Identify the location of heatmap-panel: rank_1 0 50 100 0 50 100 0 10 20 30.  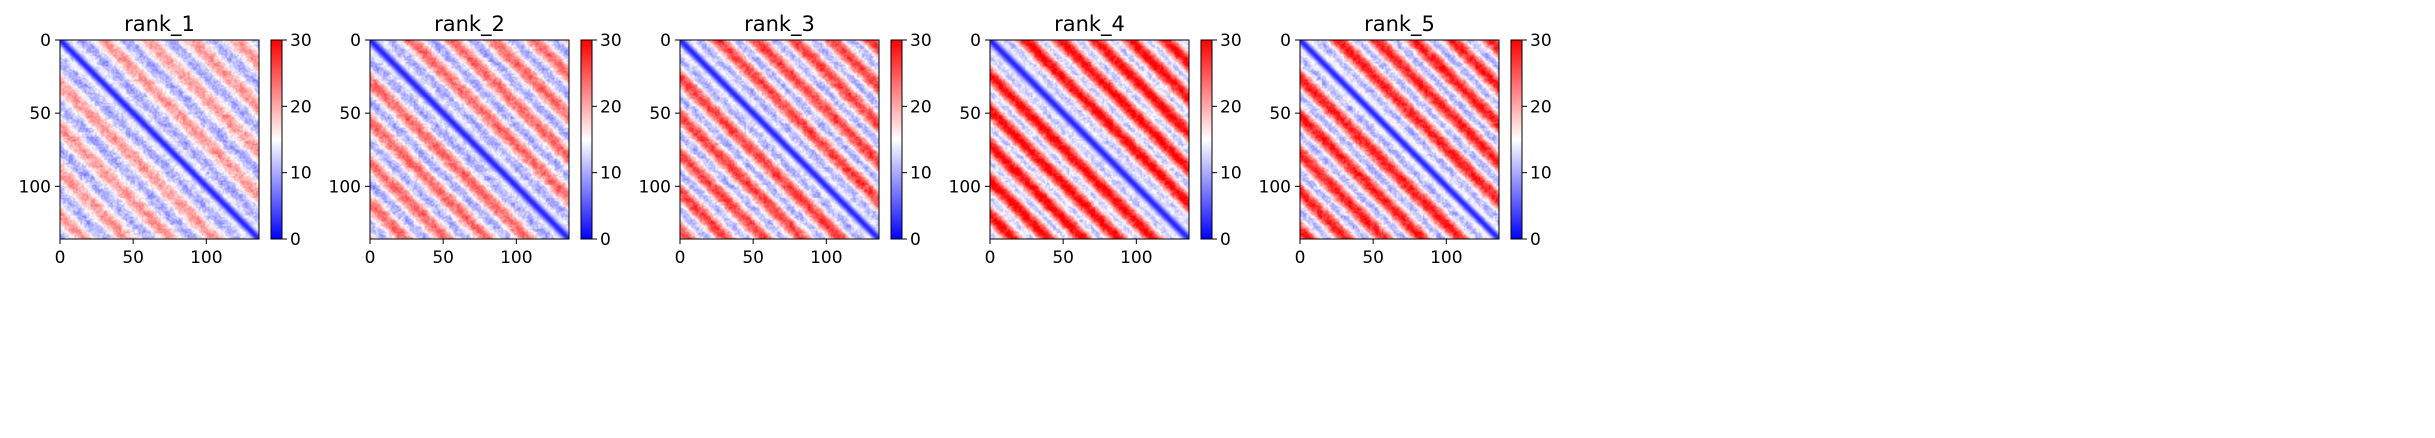
(165, 140).